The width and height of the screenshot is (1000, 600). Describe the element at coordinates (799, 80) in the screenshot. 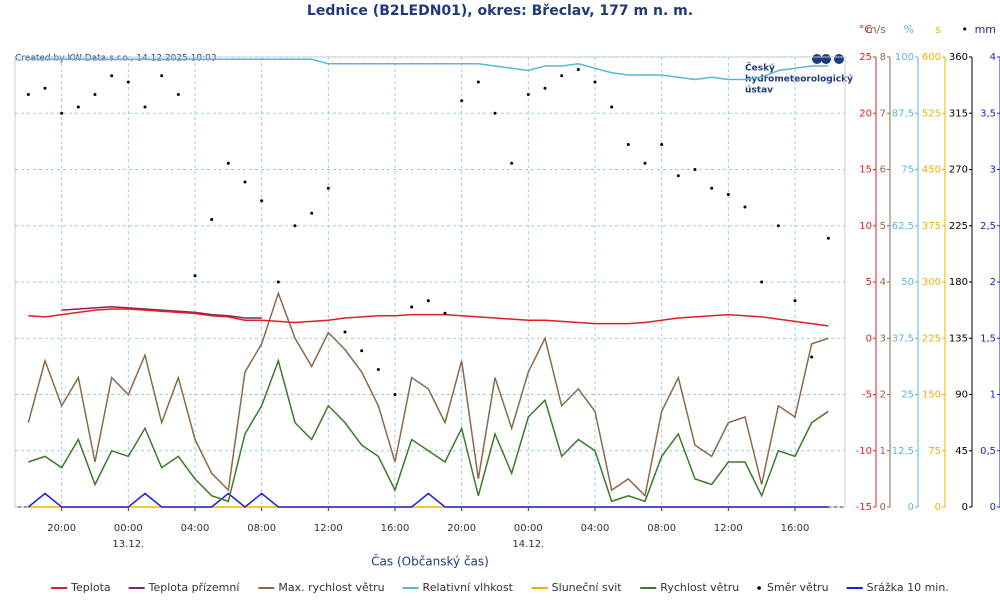

I see `logo-text: hydrometeorologický` at that location.